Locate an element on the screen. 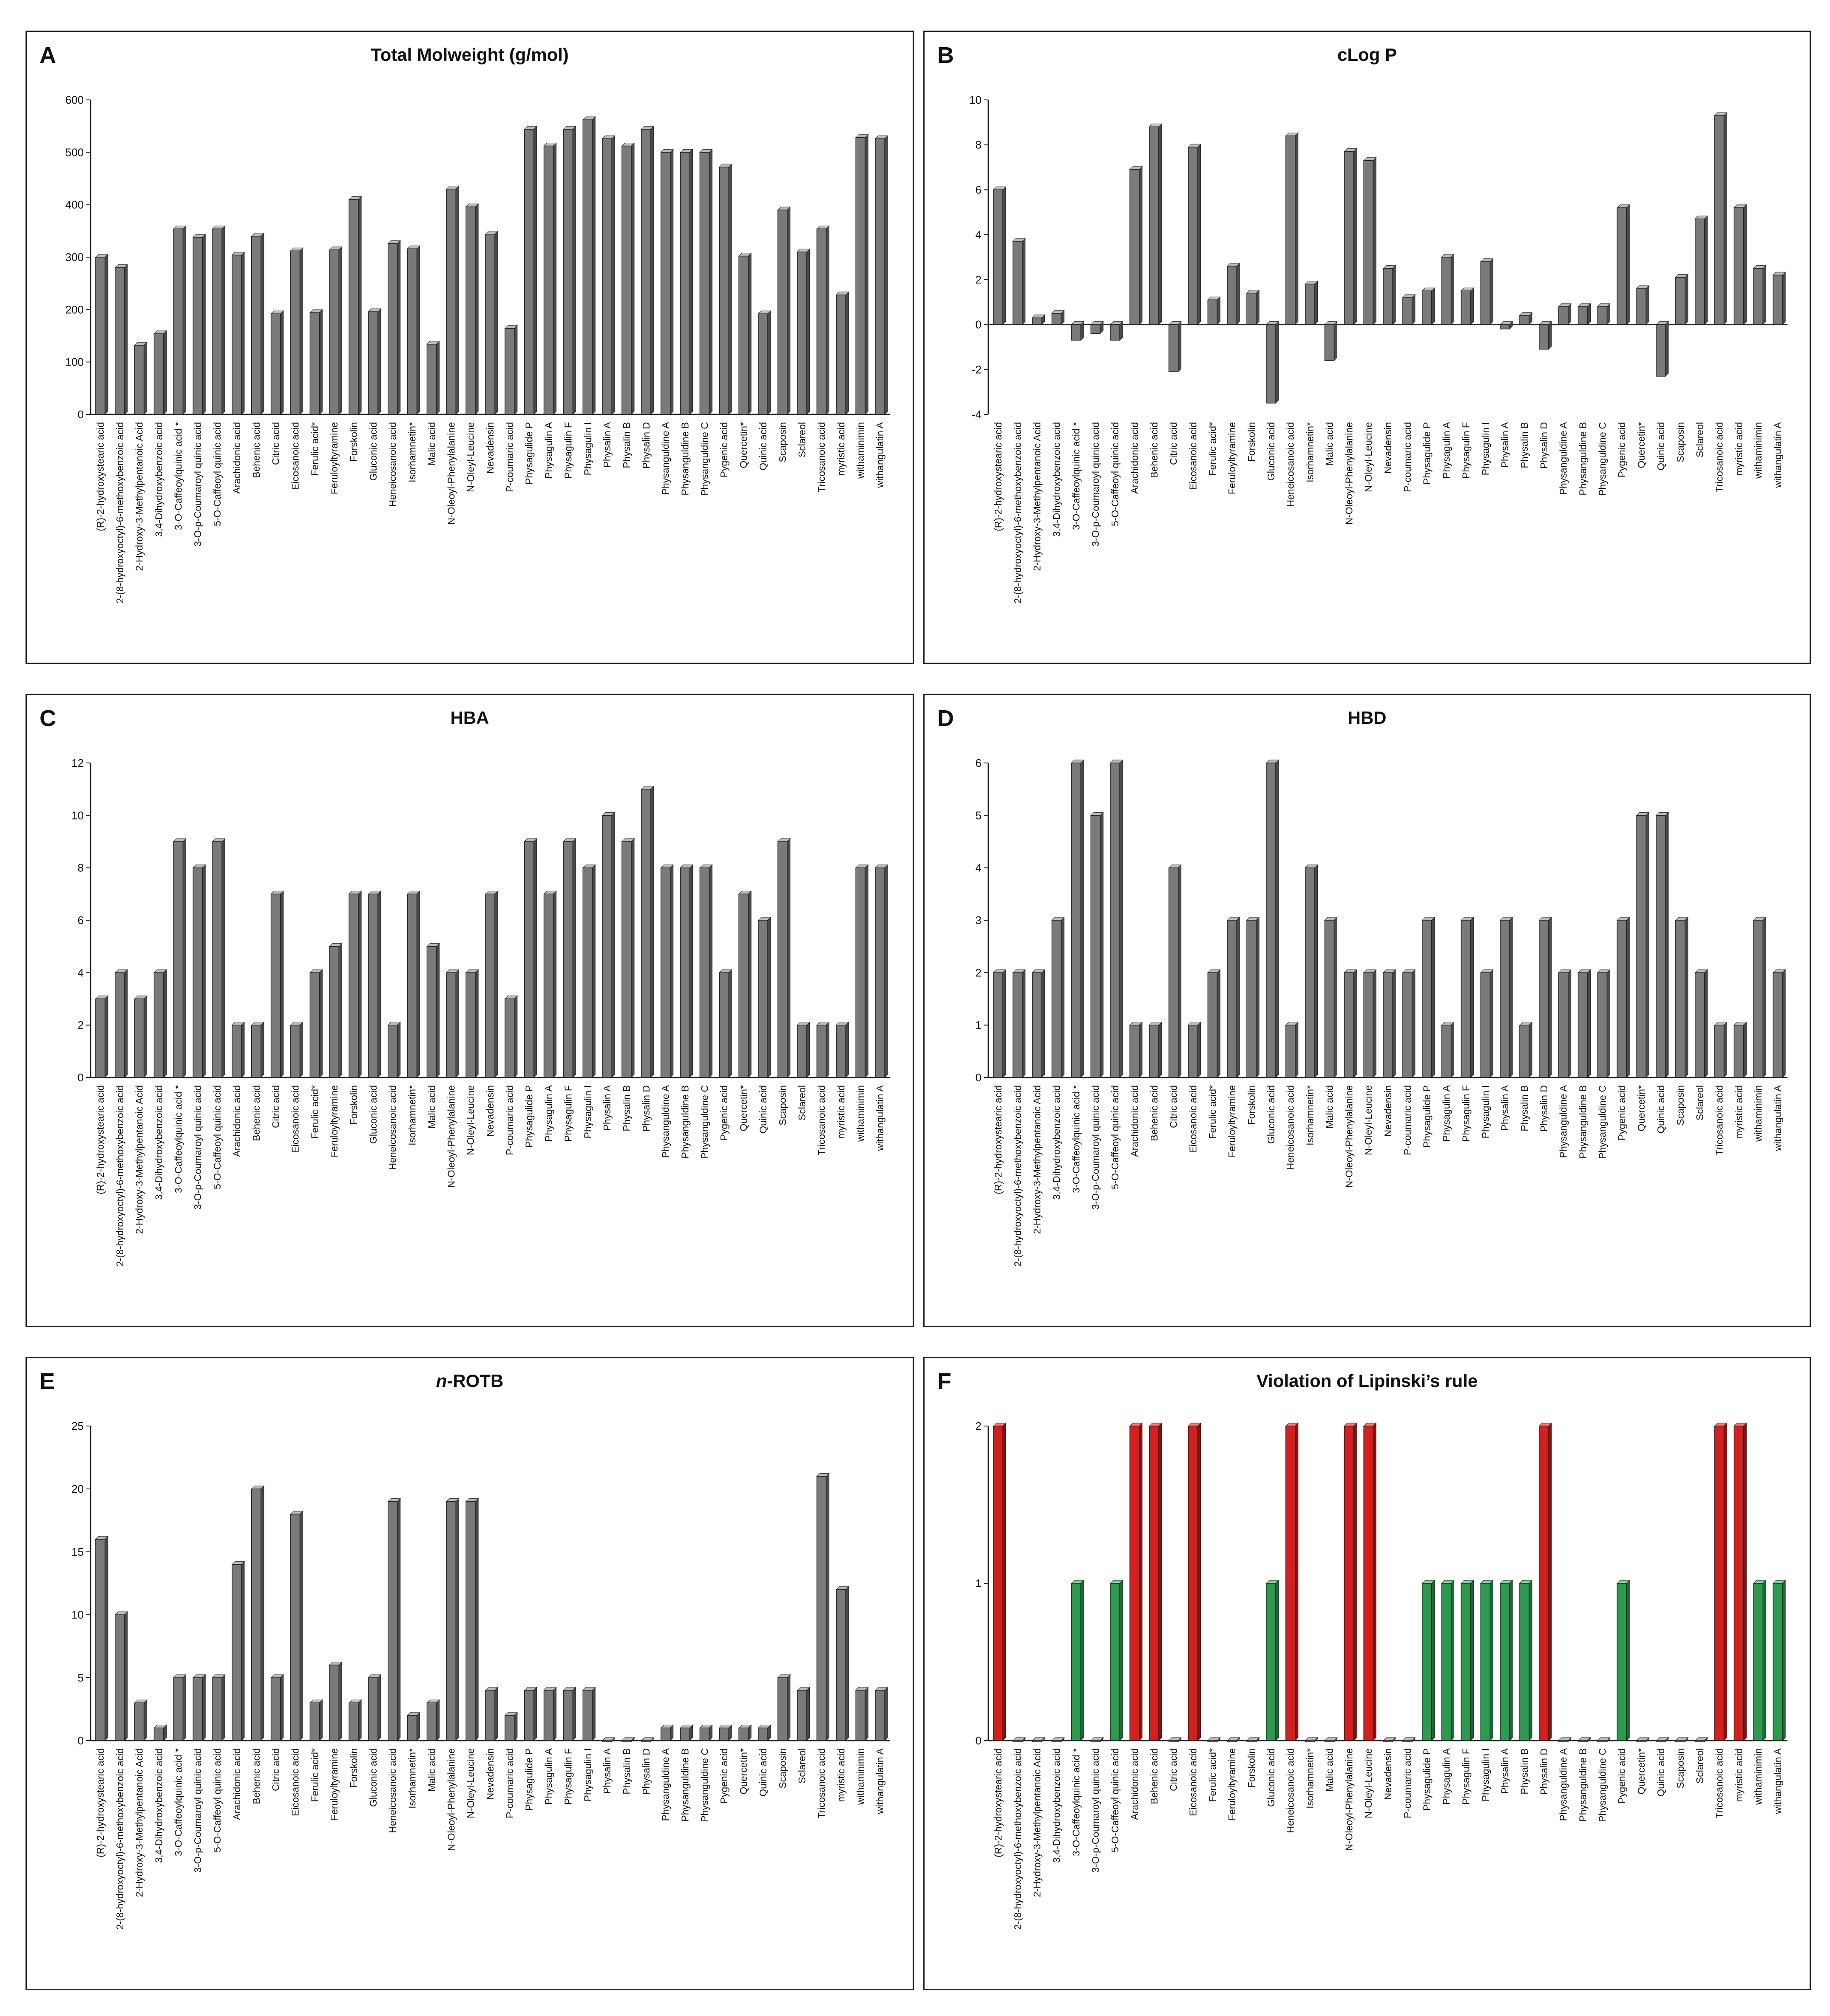 This screenshot has width=1830, height=2016. x-category-label: 2-Hydroxy-3-Methylpentanoic Acid is located at coordinates (139, 1160).